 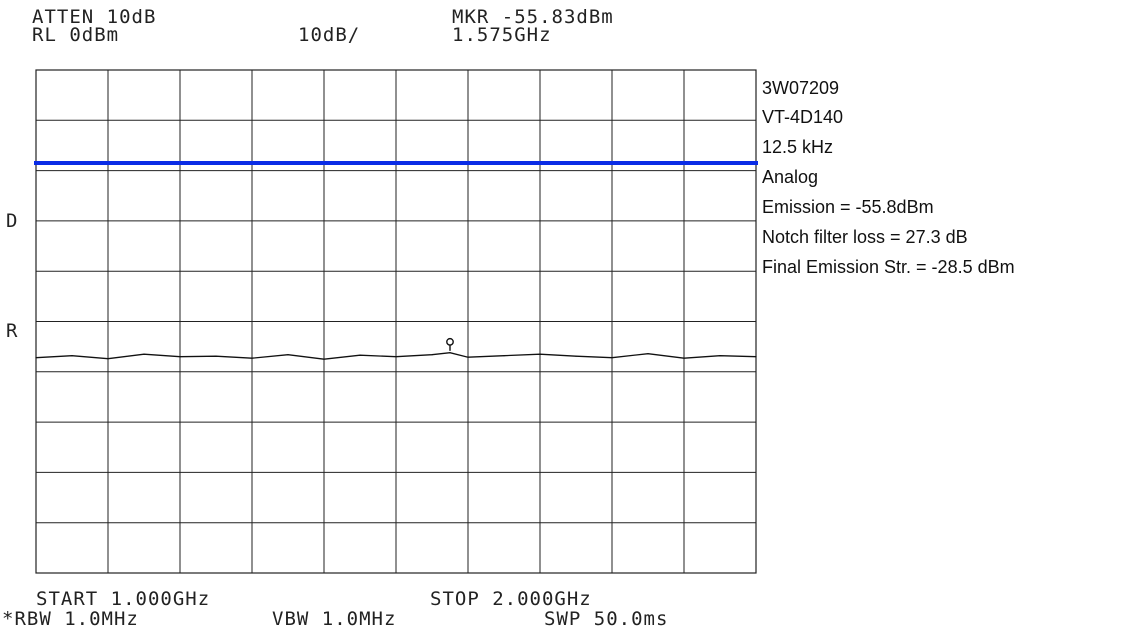 I want to click on info-notch-filter-loss: Notch filter loss = 27.3 dB, so click(x=865, y=237).